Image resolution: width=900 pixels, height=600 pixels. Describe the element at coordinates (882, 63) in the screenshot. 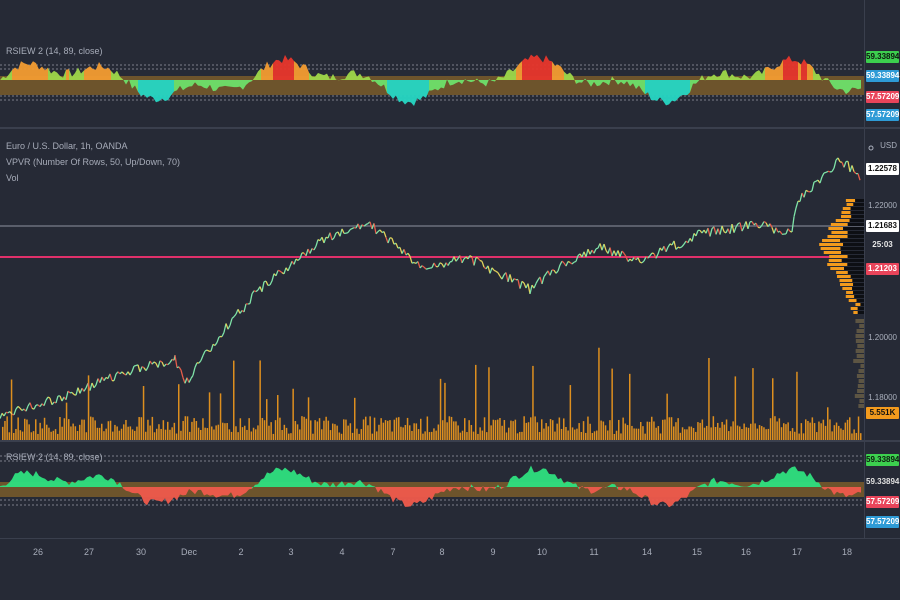

I see `top-indicator-scale: 59.33894 59.33894 57.57209 57.57209` at that location.